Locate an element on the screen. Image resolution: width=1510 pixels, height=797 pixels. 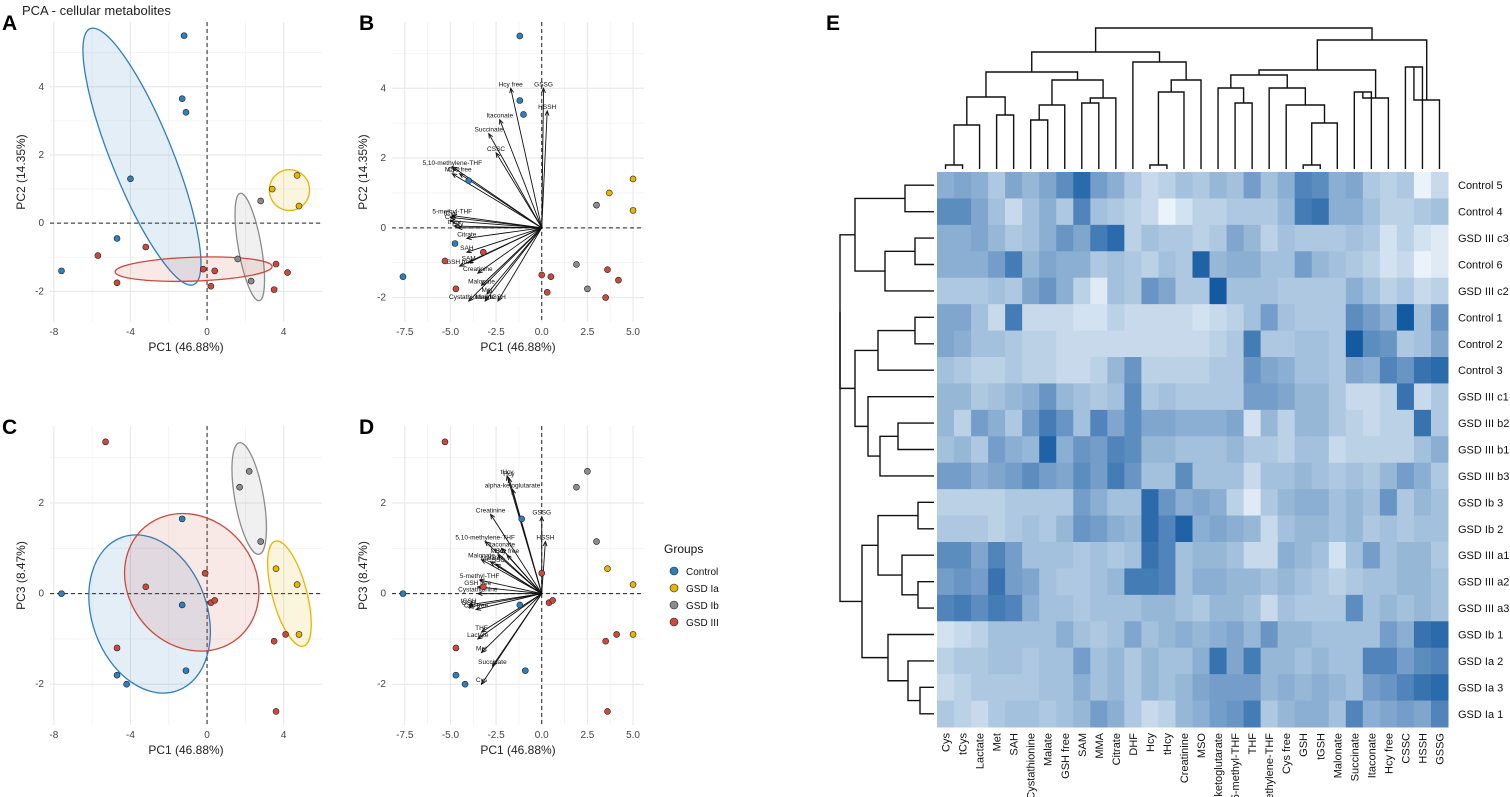
column-label-creatinine: Creatinine is located at coordinates (1185, 758).